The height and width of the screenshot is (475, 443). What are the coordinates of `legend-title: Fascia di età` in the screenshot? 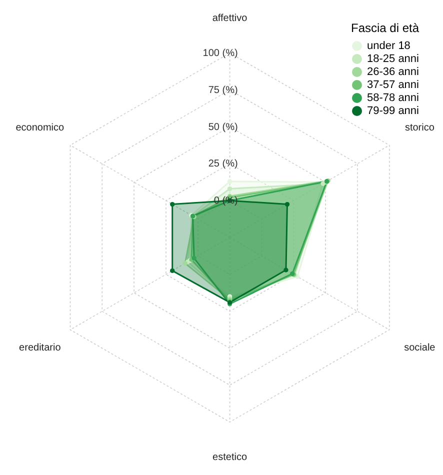 It's located at (385, 28).